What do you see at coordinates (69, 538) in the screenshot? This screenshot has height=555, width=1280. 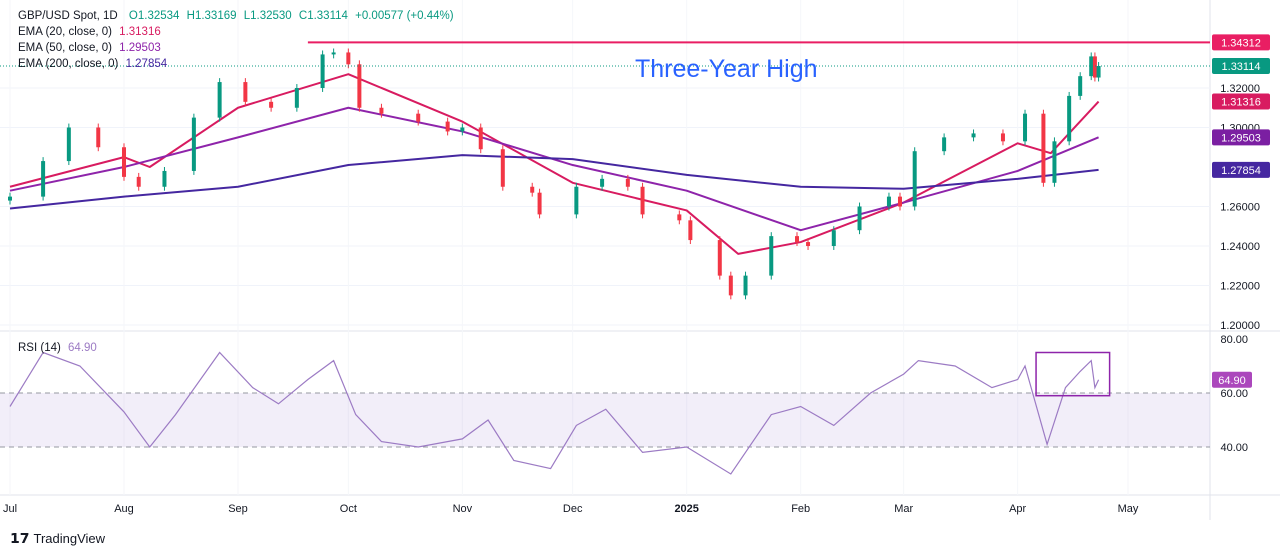 I see `brand-label: TradingView` at bounding box center [69, 538].